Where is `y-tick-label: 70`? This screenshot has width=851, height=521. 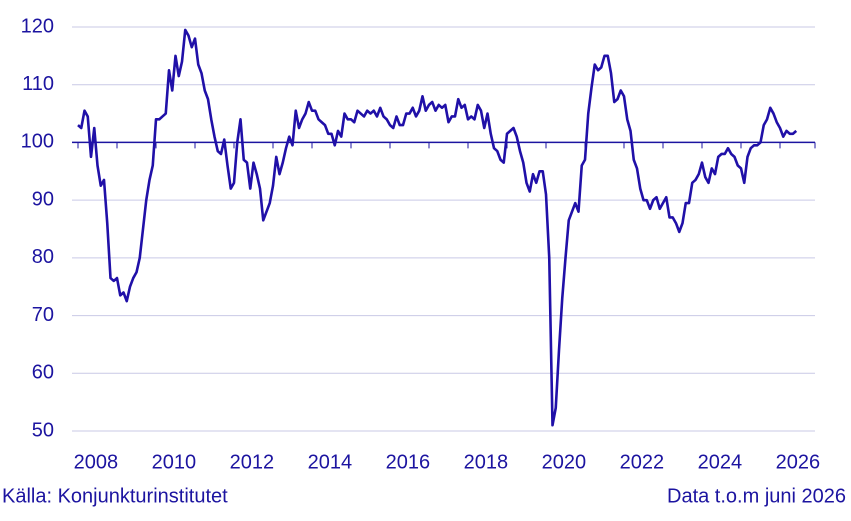 y-tick-label: 70 is located at coordinates (43, 315).